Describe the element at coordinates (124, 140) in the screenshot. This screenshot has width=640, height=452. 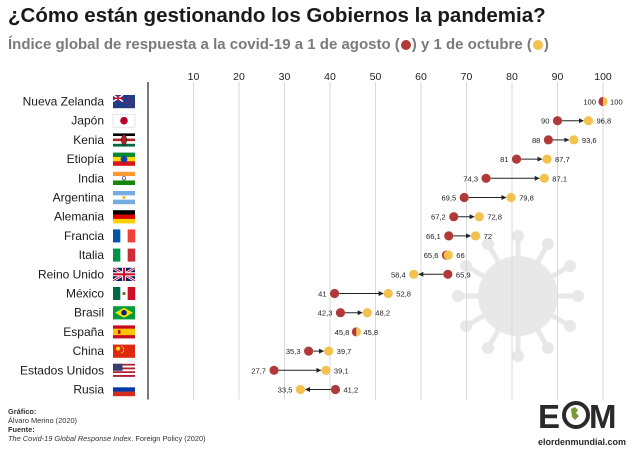
I see `kenya-flag` at that location.